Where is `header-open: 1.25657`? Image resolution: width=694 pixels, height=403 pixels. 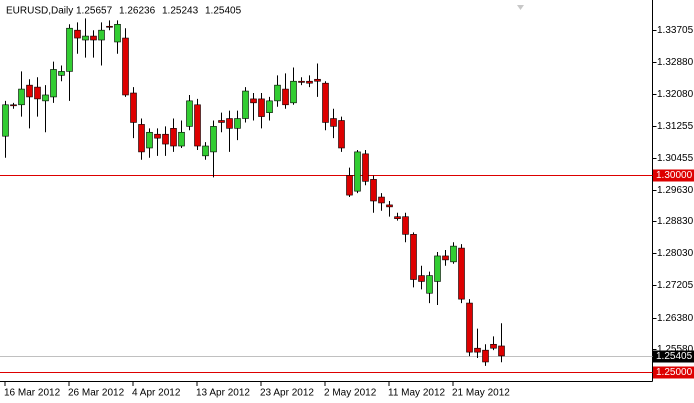 header-open: 1.25657 is located at coordinates (94, 11).